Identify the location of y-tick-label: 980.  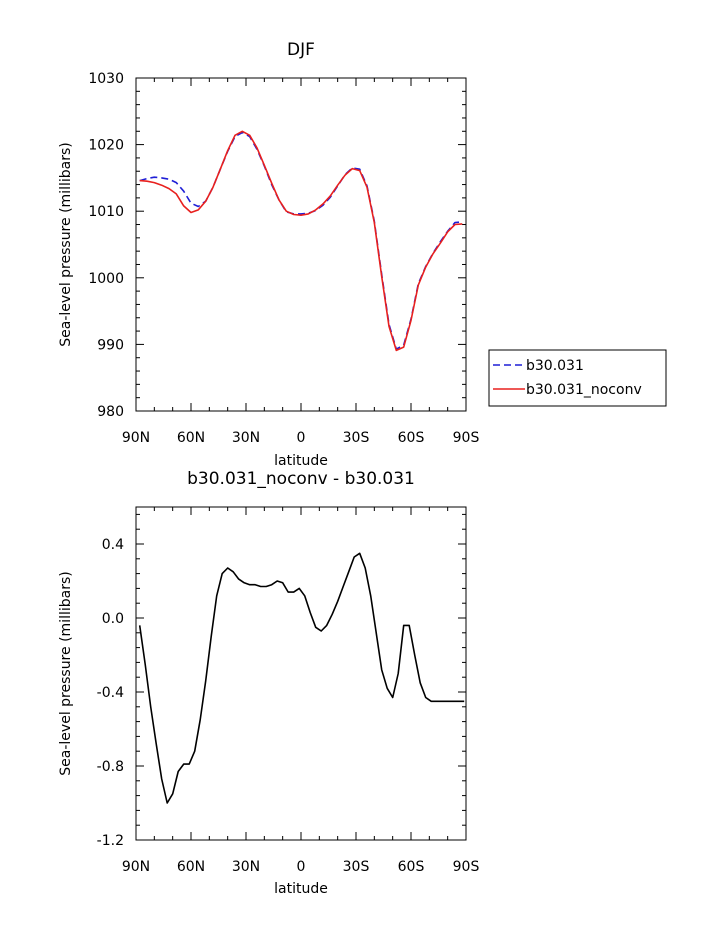
(110, 412).